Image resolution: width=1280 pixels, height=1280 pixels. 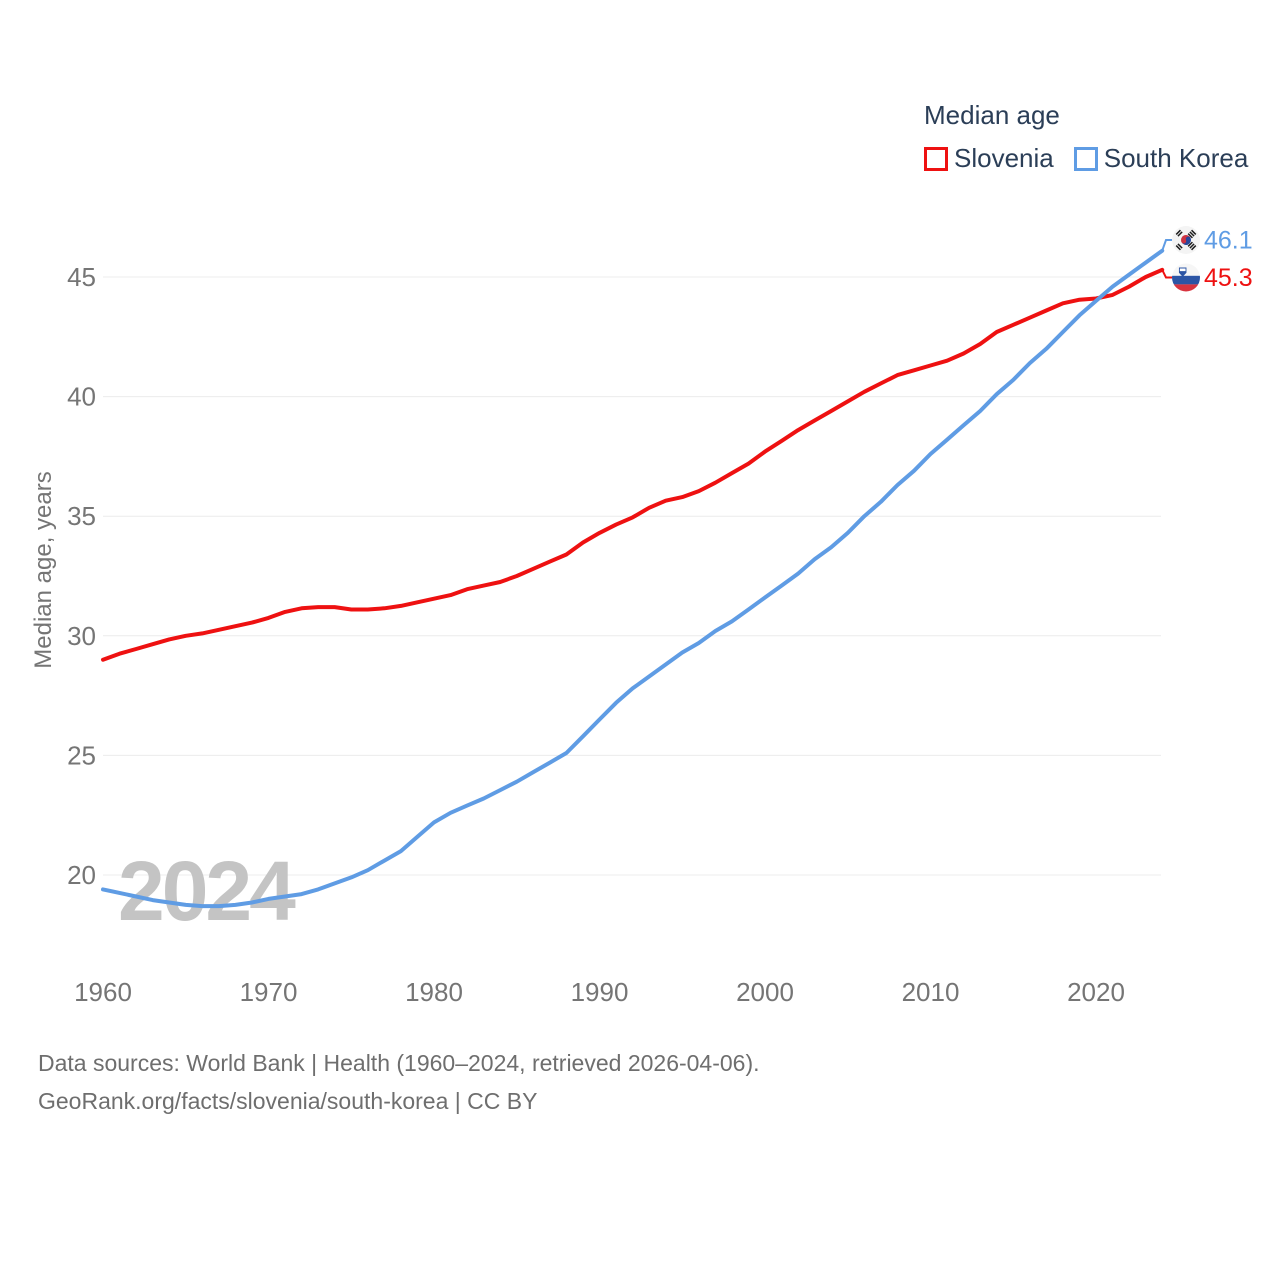 What do you see at coordinates (1228, 278) in the screenshot?
I see `end-value-label-slovenia: 45.3` at bounding box center [1228, 278].